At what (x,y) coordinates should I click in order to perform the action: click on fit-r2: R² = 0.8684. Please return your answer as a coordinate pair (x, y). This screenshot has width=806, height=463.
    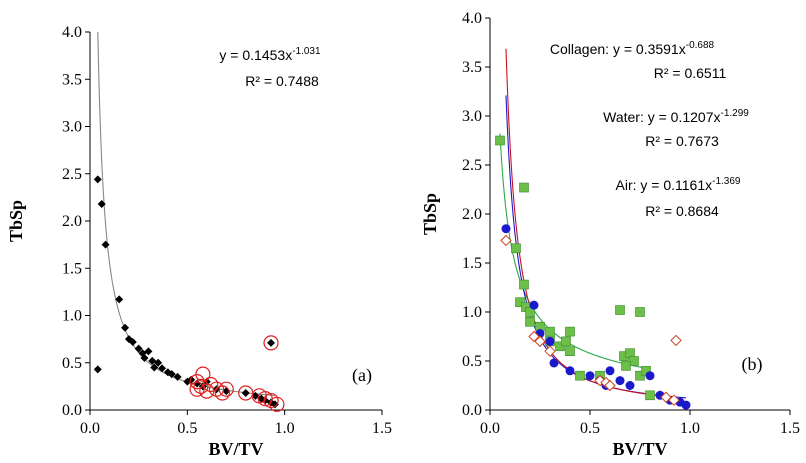
    Looking at the image, I should click on (682, 211).